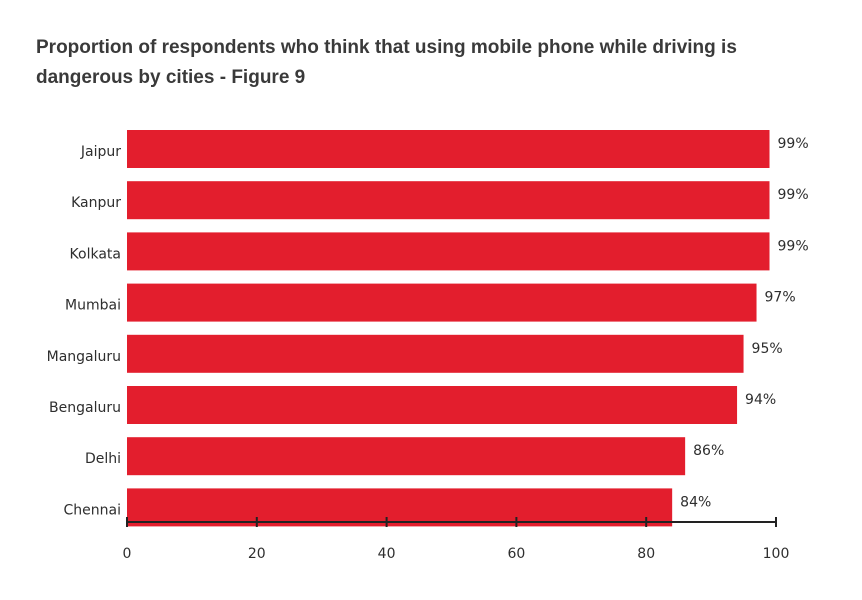 The image size is (862, 600). What do you see at coordinates (456, 539) in the screenshot?
I see `x-axis: 0 20 40 60 80 100` at bounding box center [456, 539].